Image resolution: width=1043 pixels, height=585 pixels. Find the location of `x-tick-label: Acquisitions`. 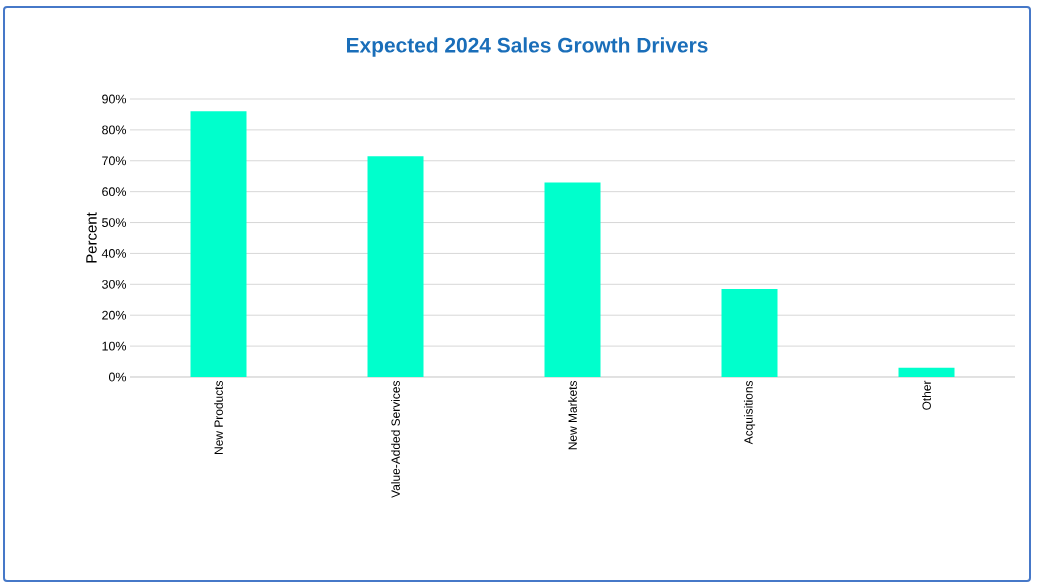

x-tick-label: Acquisitions is located at coordinates (749, 412).